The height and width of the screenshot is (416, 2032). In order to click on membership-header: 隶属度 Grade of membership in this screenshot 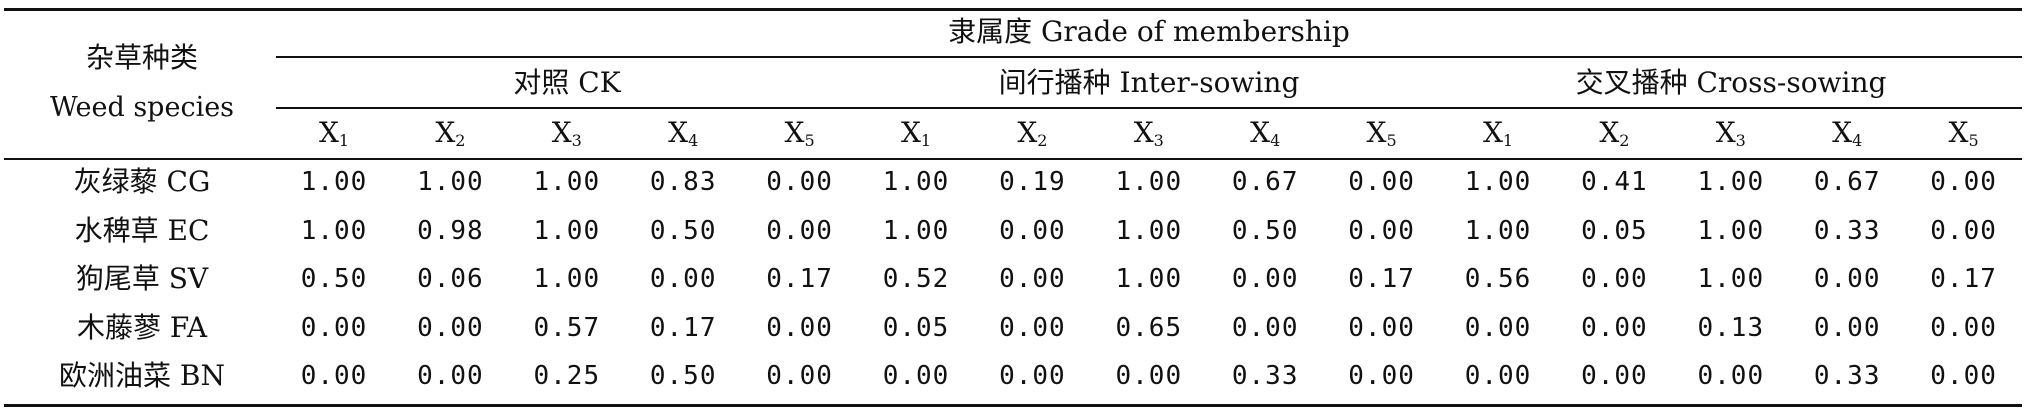, I will do `click(1149, 31)`.